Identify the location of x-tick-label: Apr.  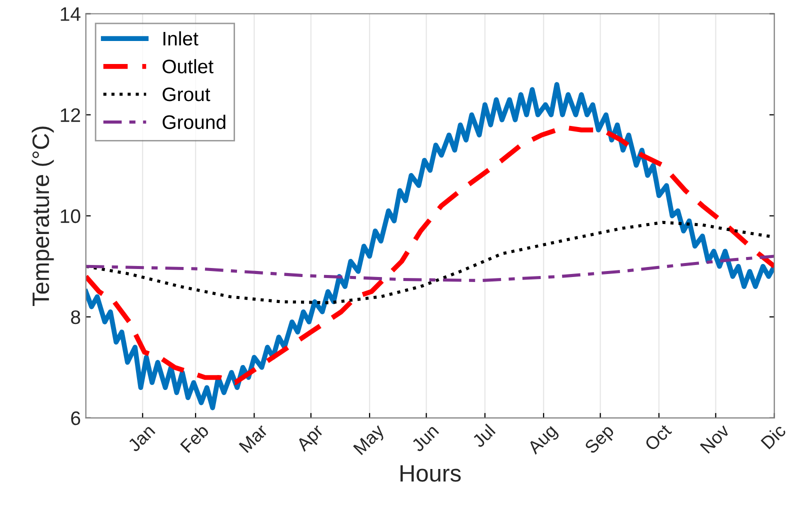
(311, 439).